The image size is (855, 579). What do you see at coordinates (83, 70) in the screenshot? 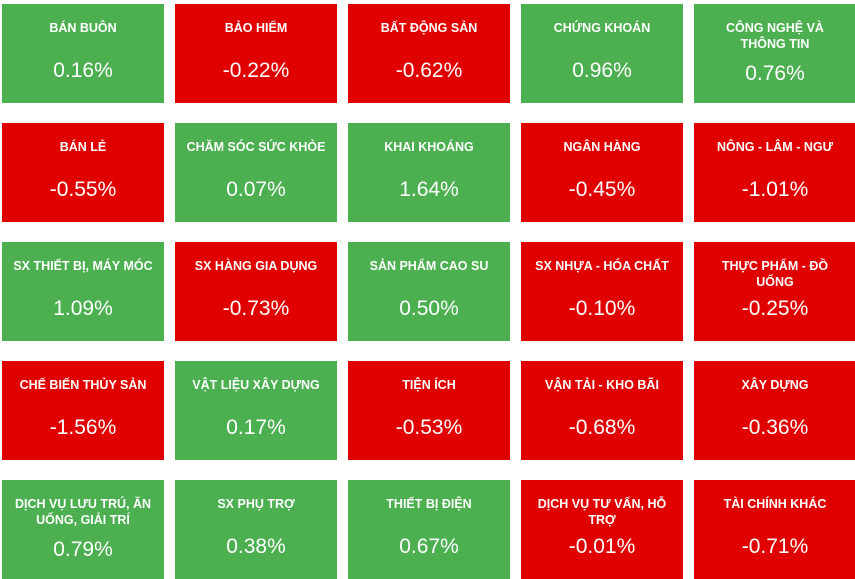
I see `sector-change-value: 0.16%` at bounding box center [83, 70].